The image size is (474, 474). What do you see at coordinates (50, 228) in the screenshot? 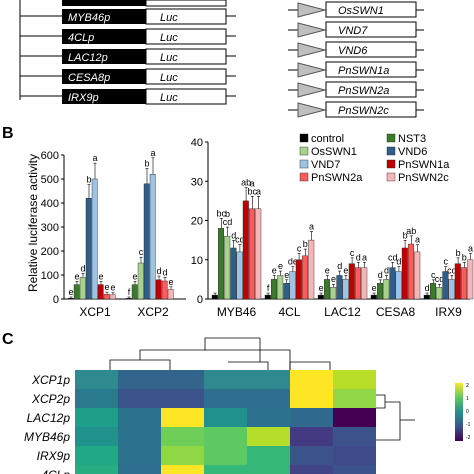
I see `y-tick-label: 300` at bounding box center [50, 228].